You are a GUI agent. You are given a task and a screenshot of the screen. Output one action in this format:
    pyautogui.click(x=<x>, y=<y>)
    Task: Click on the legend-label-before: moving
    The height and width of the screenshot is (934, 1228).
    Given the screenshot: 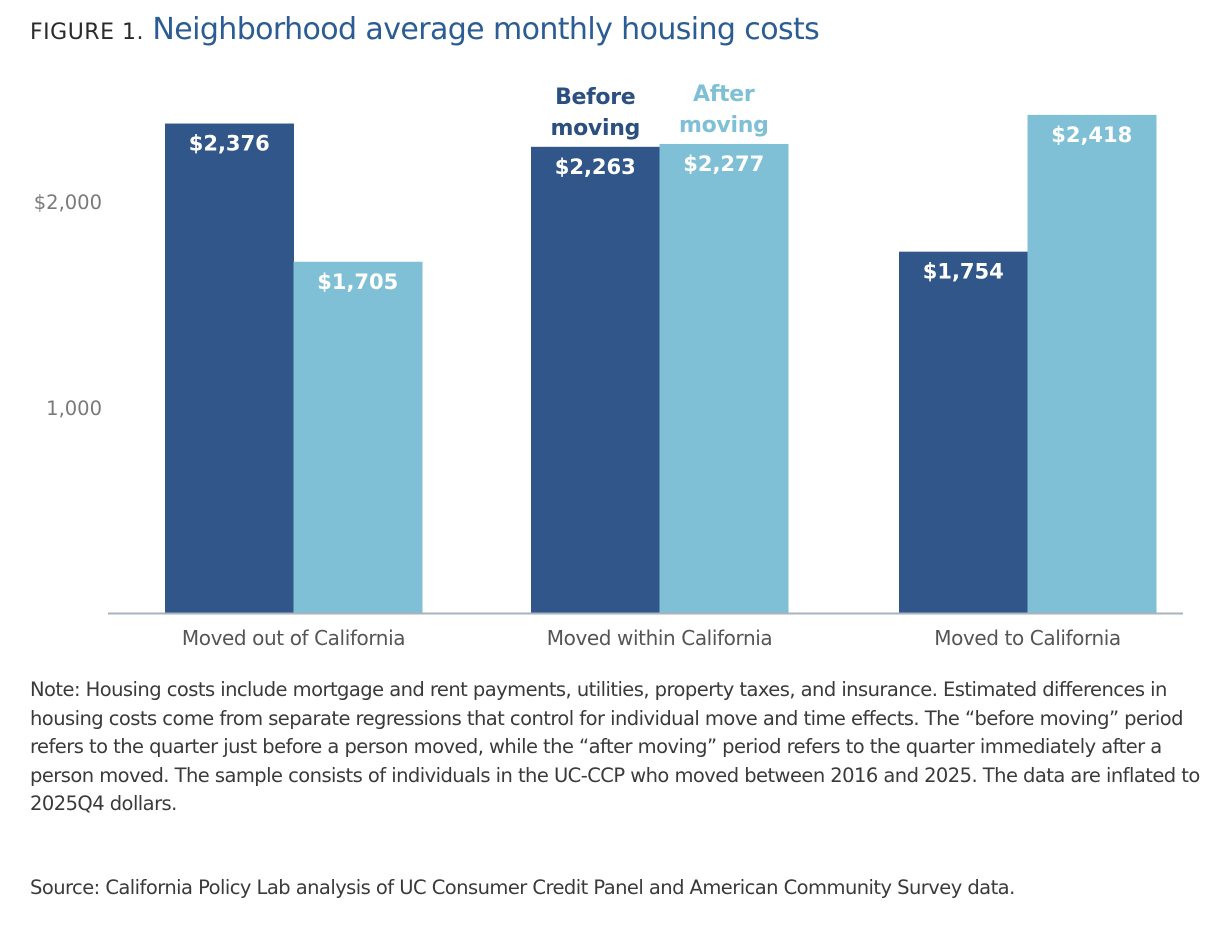 What is the action you would take?
    pyautogui.click(x=595, y=128)
    